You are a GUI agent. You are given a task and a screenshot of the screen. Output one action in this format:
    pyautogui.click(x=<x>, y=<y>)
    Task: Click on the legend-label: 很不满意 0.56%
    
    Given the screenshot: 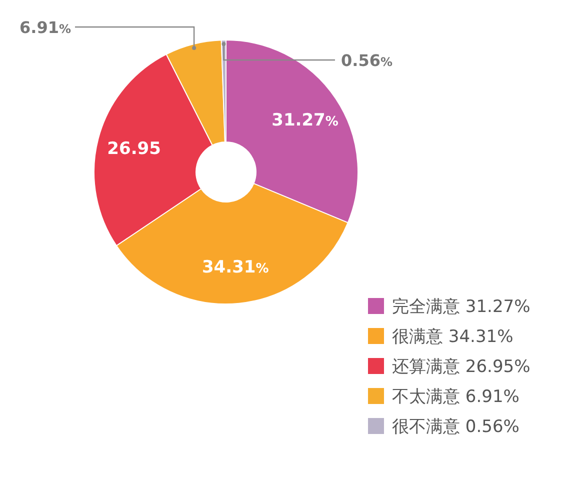 What is the action you would take?
    pyautogui.click(x=456, y=427)
    